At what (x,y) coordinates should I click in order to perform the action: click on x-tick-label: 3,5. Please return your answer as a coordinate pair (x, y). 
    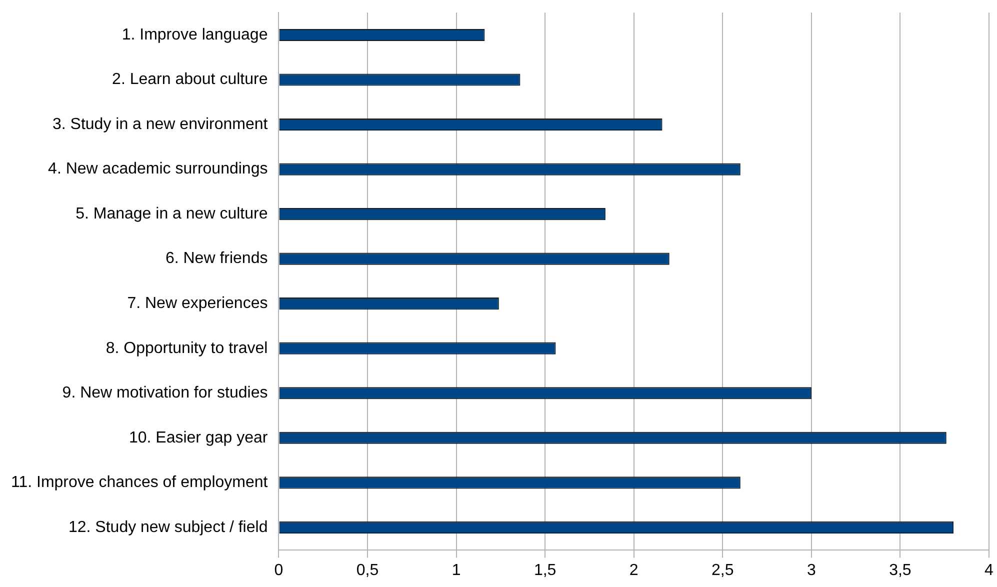
    Looking at the image, I should click on (900, 570).